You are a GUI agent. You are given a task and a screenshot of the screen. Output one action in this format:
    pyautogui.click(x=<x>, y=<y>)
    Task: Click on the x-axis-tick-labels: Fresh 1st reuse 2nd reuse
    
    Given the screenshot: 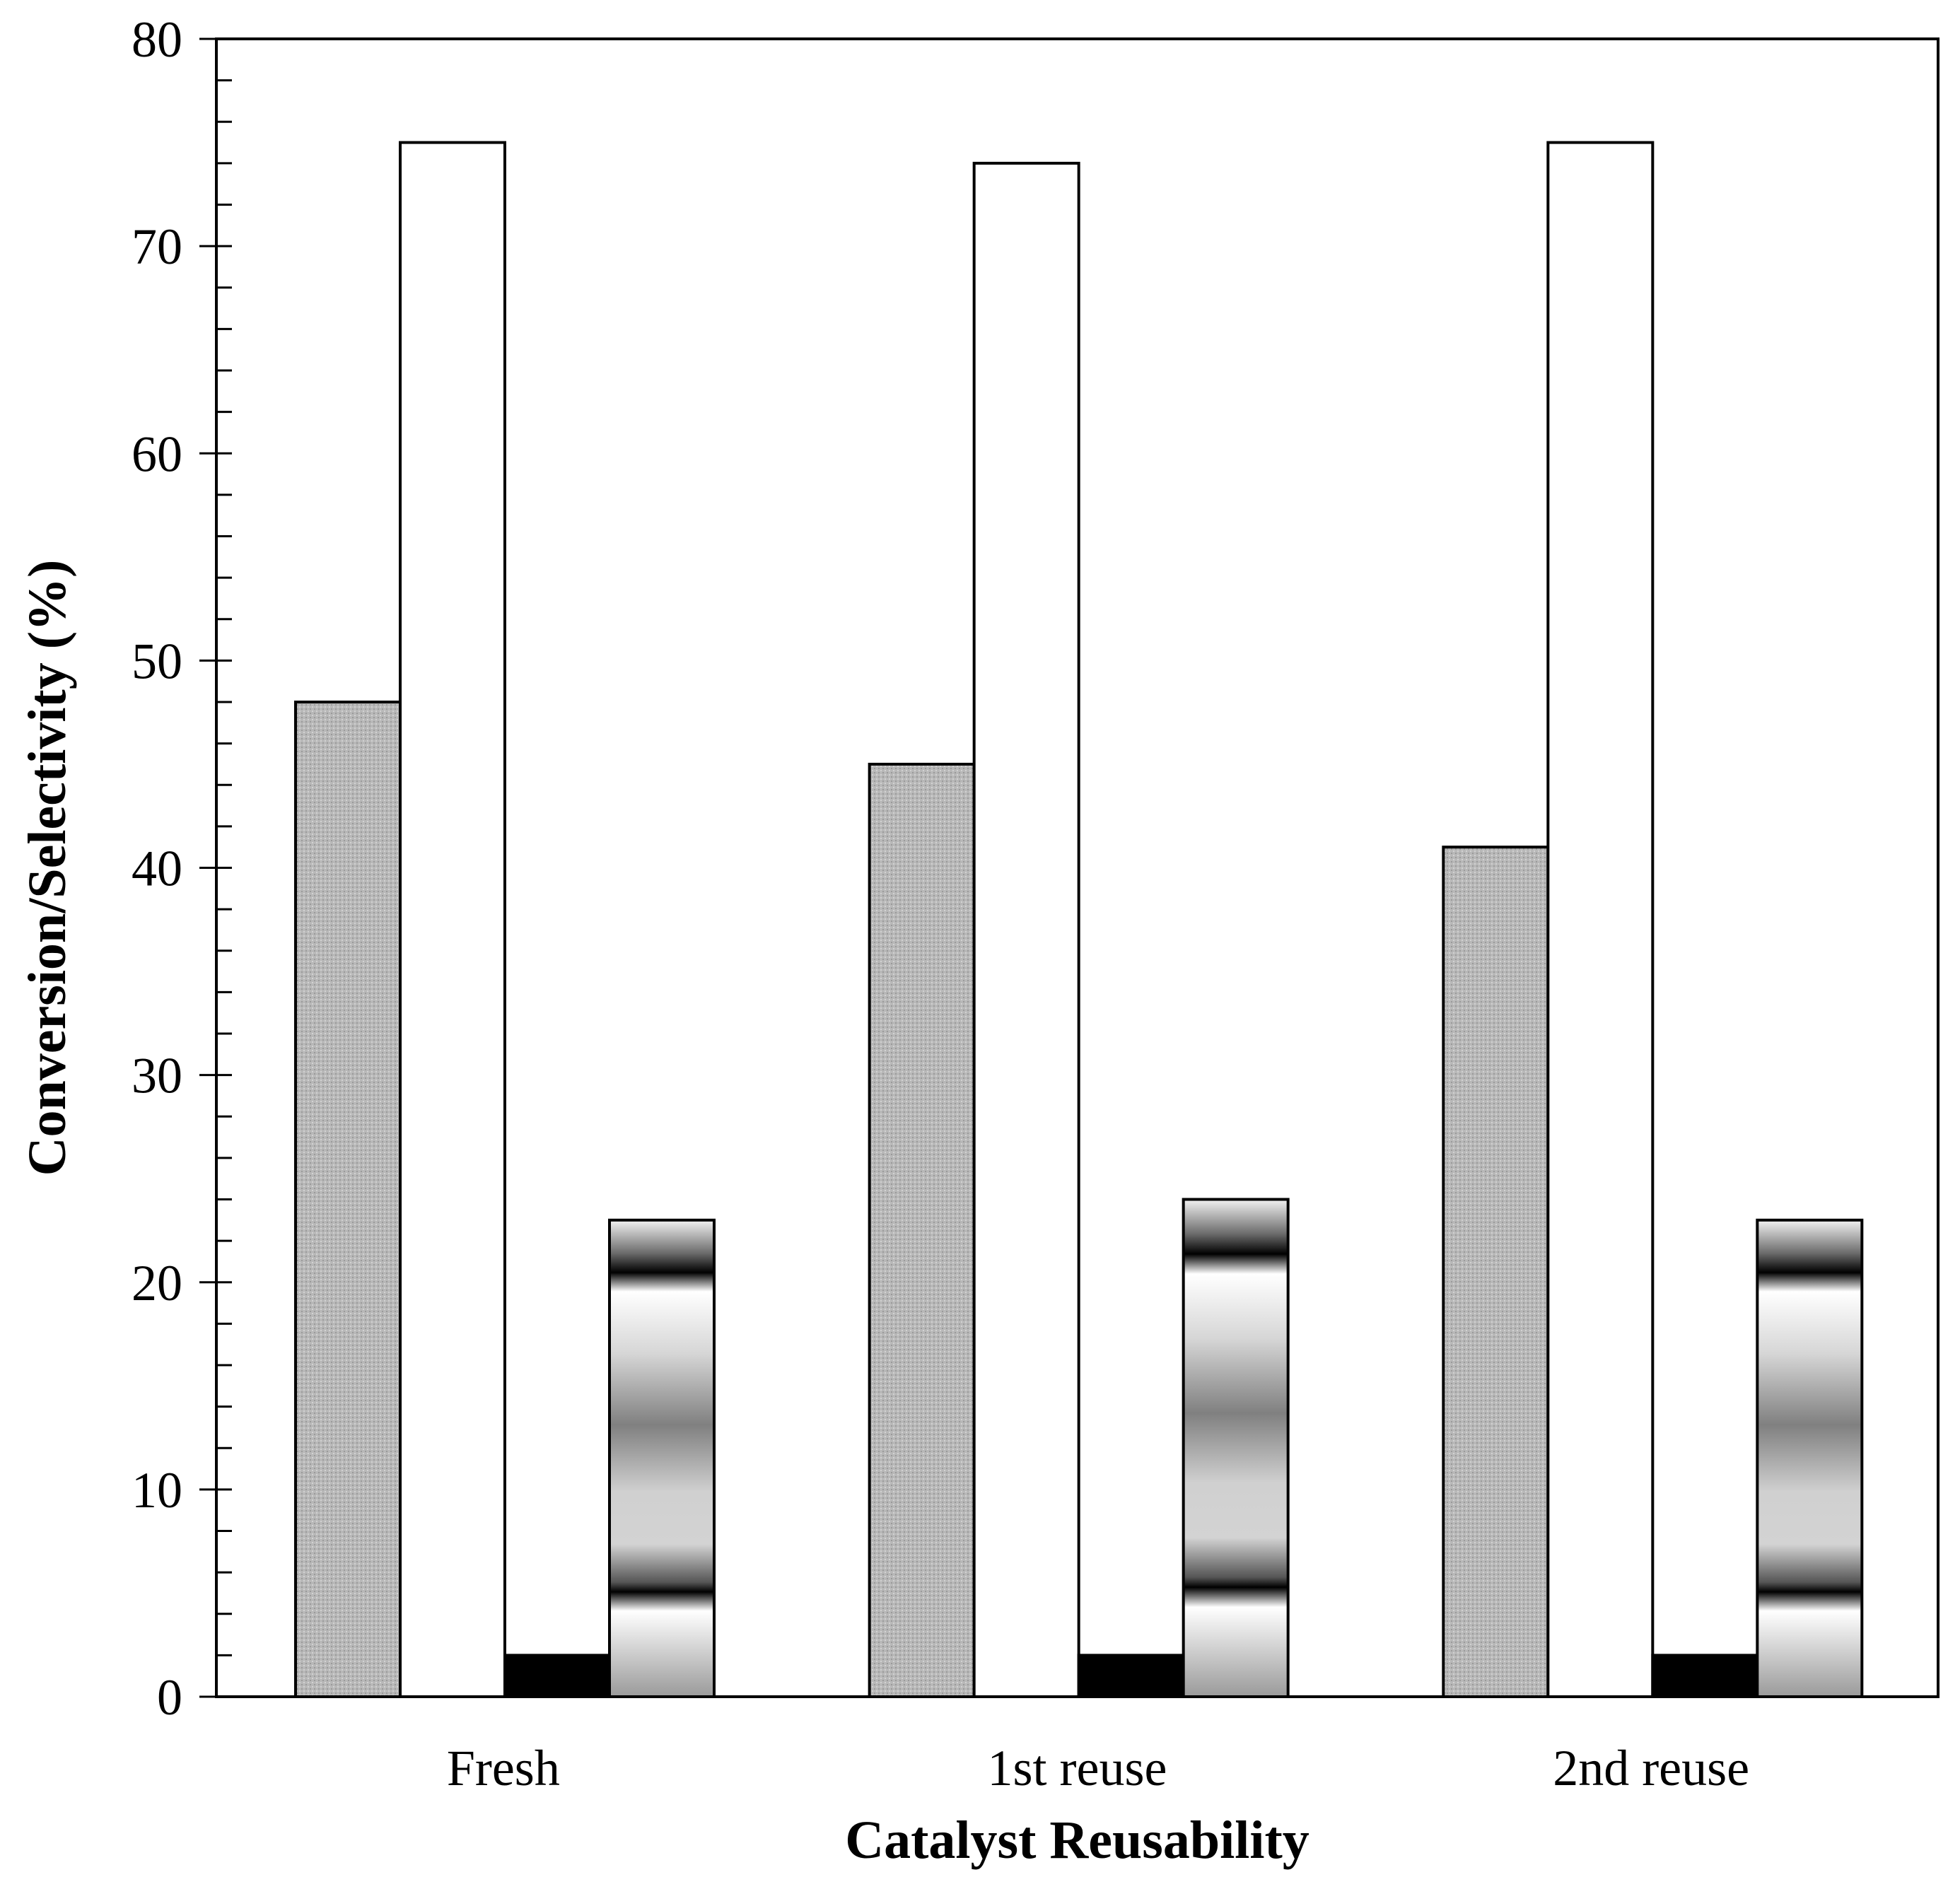 What is the action you would take?
    pyautogui.click(x=1098, y=1768)
    